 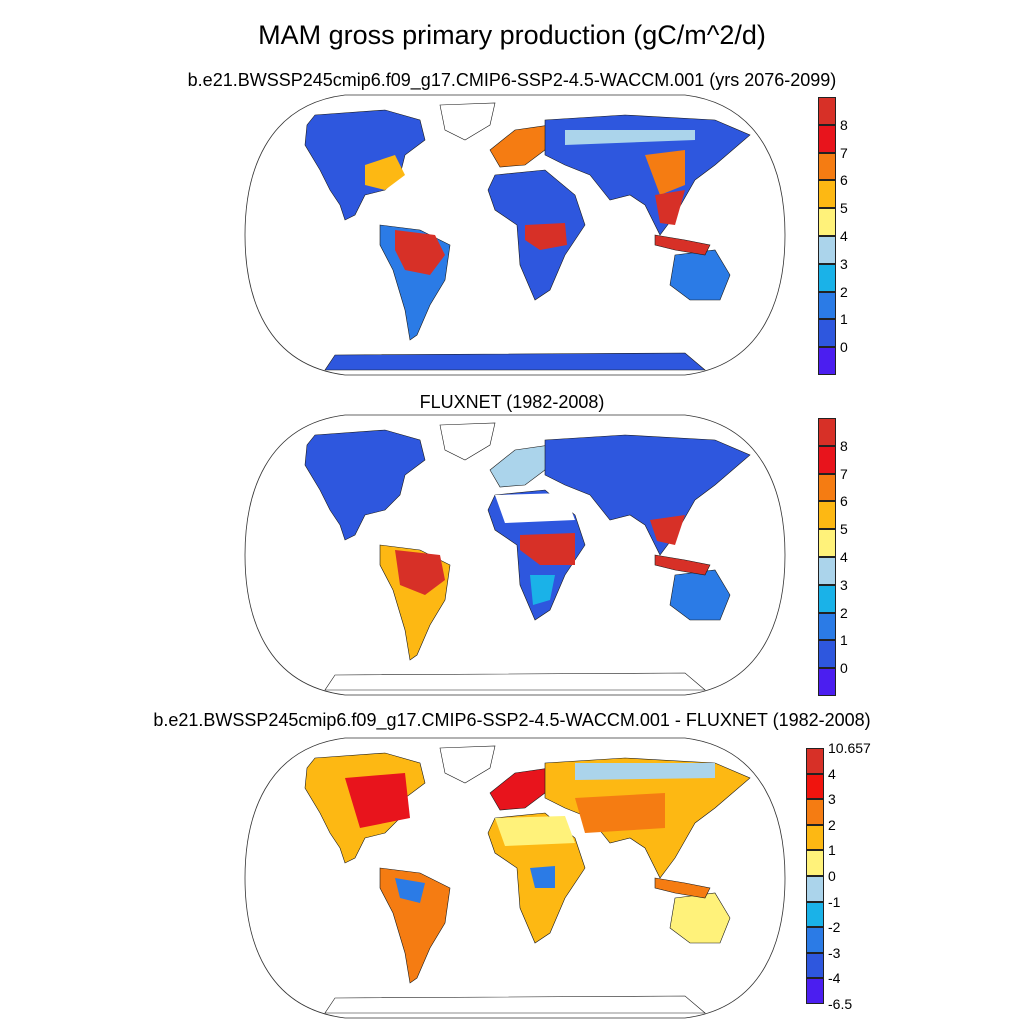 What do you see at coordinates (834, 901) in the screenshot?
I see `colorbar-tick-label: -1` at bounding box center [834, 901].